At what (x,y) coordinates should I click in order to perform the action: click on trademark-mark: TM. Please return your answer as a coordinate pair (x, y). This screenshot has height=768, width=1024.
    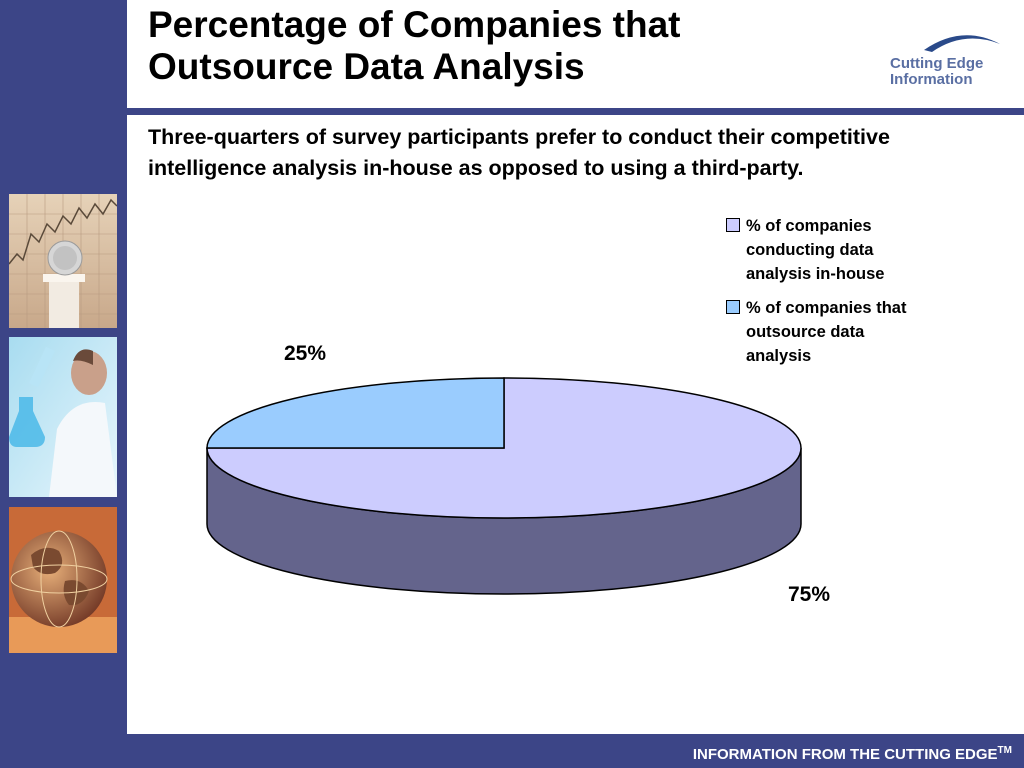
    Looking at the image, I should click on (1004, 750).